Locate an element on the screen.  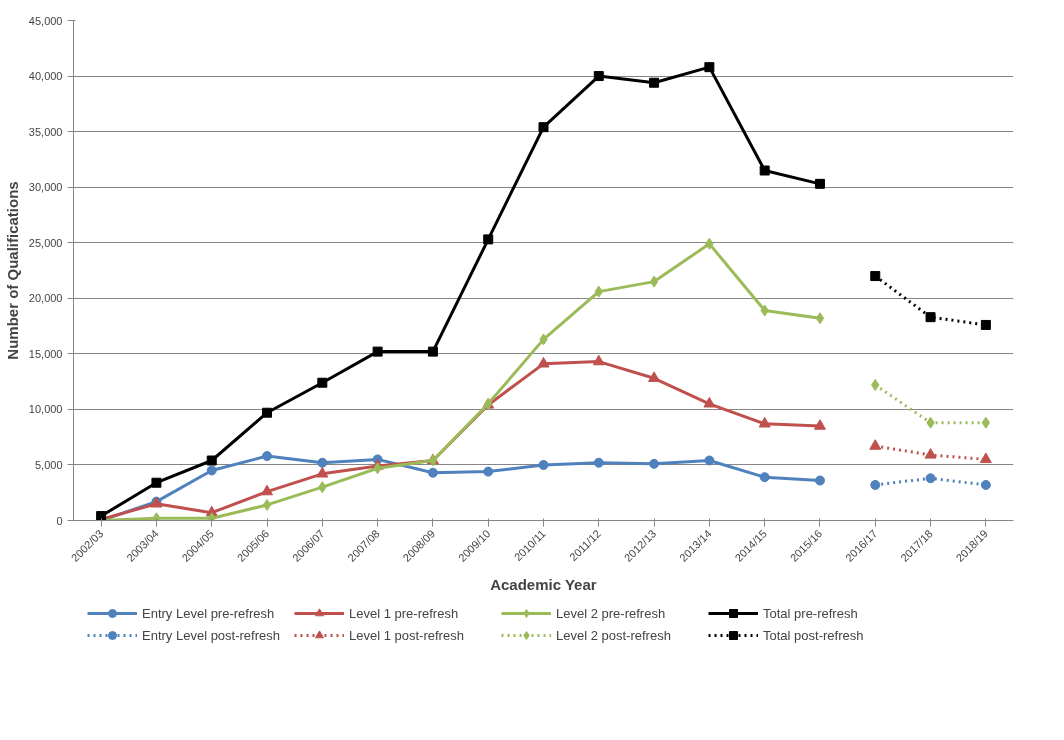
y-tick-label: 20,000 is located at coordinates (45, 298).